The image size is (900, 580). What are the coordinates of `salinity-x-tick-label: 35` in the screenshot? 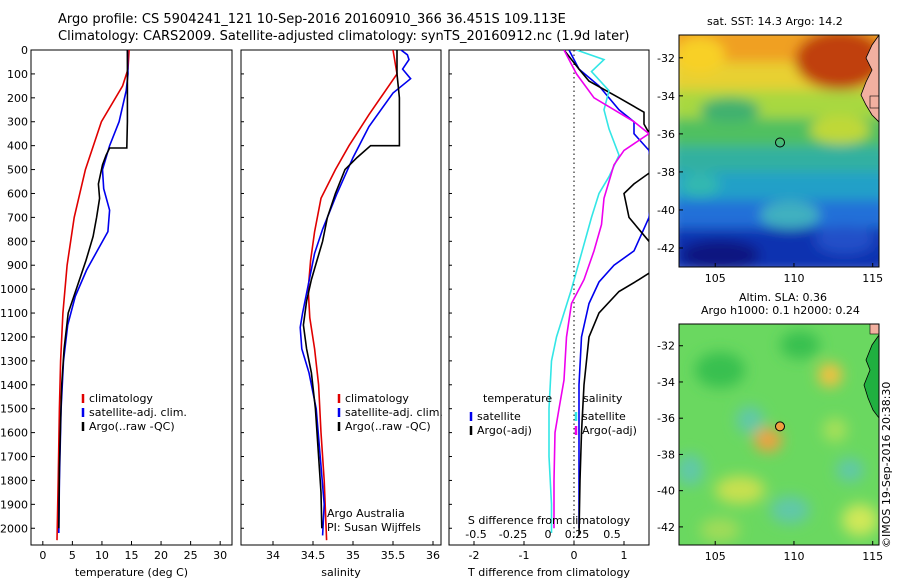 It's located at (353, 555).